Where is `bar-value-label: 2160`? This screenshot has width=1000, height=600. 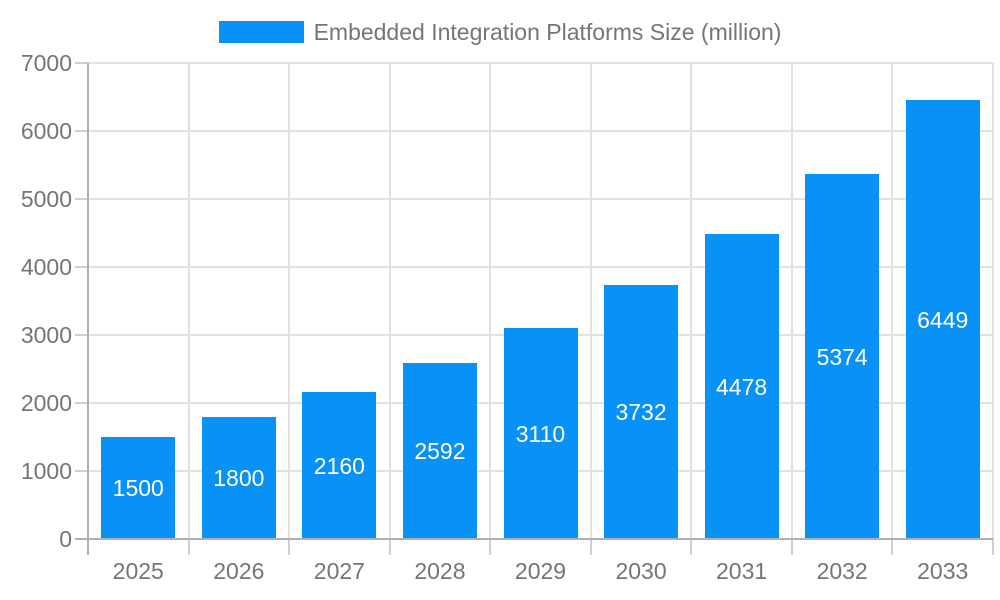 bar-value-label: 2160 is located at coordinates (339, 465).